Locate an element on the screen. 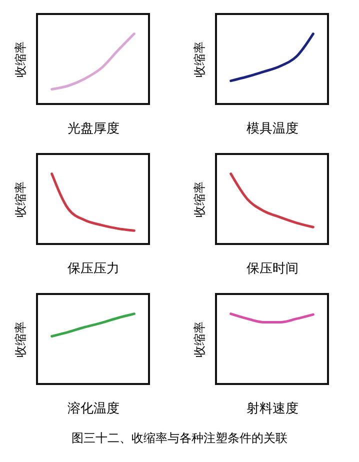  x-axis-title: 保压压力 is located at coordinates (94, 269).